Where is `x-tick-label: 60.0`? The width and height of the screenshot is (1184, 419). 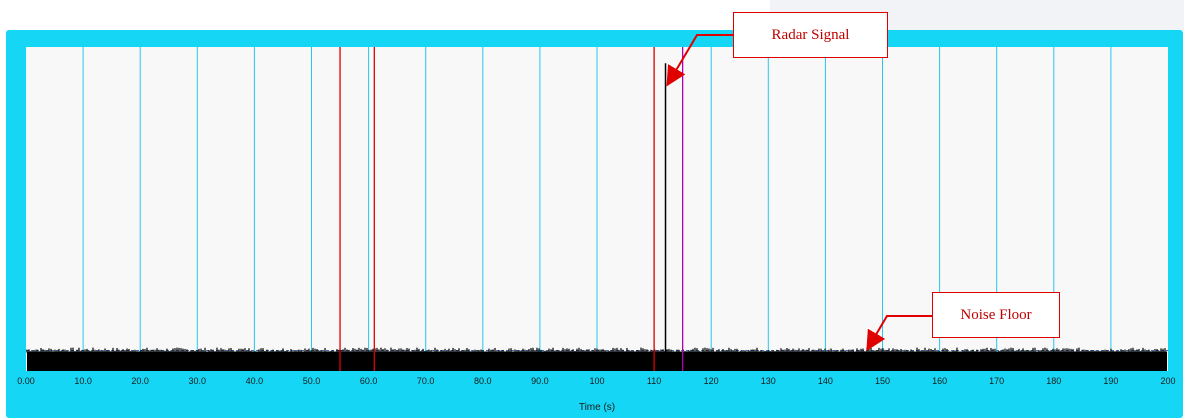 x-tick-label: 60.0 is located at coordinates (369, 381).